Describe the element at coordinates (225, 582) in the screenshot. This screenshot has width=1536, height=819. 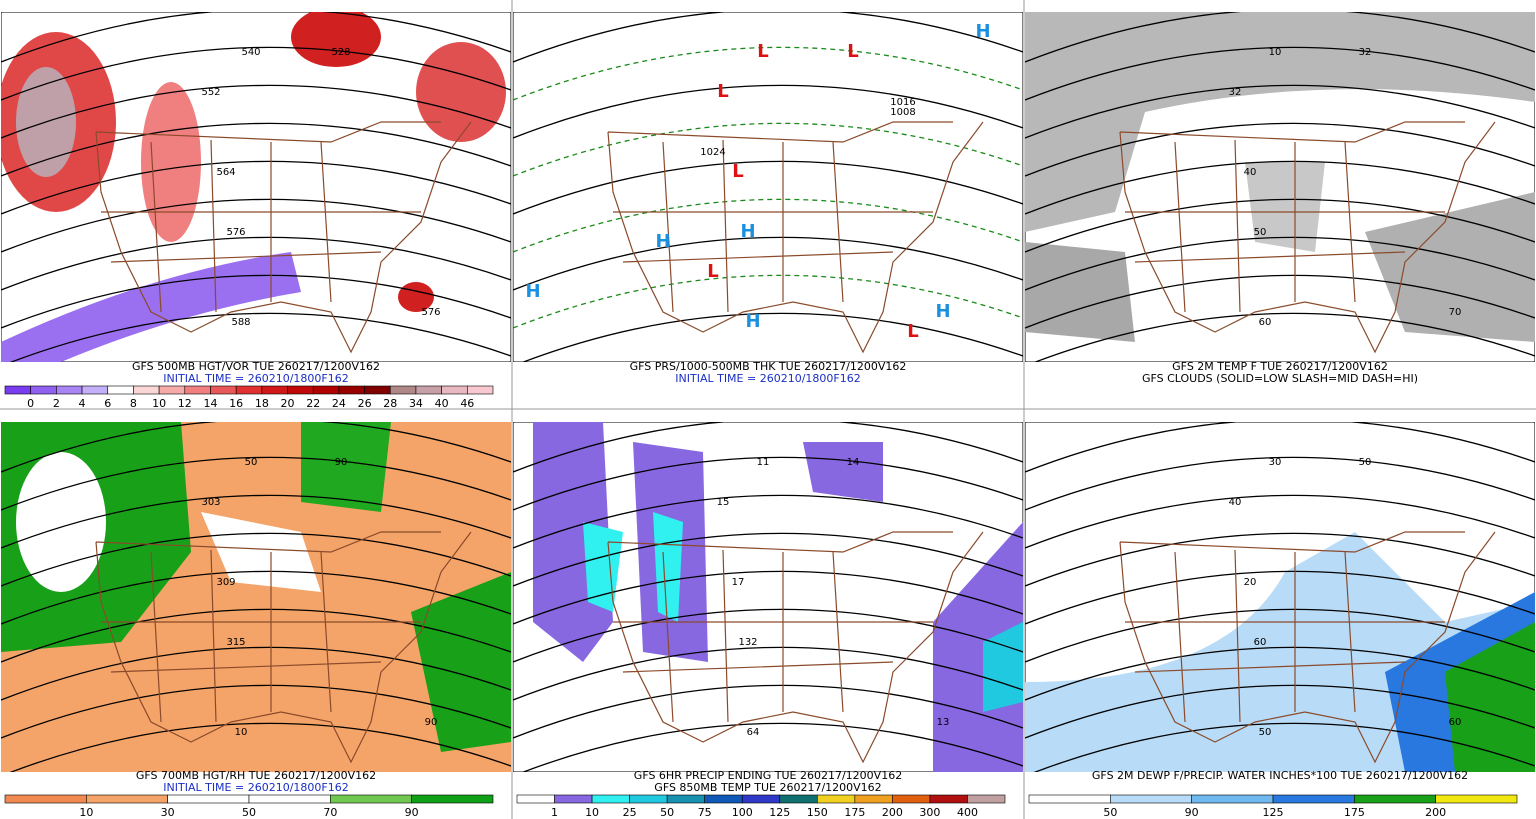
I see `map-label: 309` at that location.